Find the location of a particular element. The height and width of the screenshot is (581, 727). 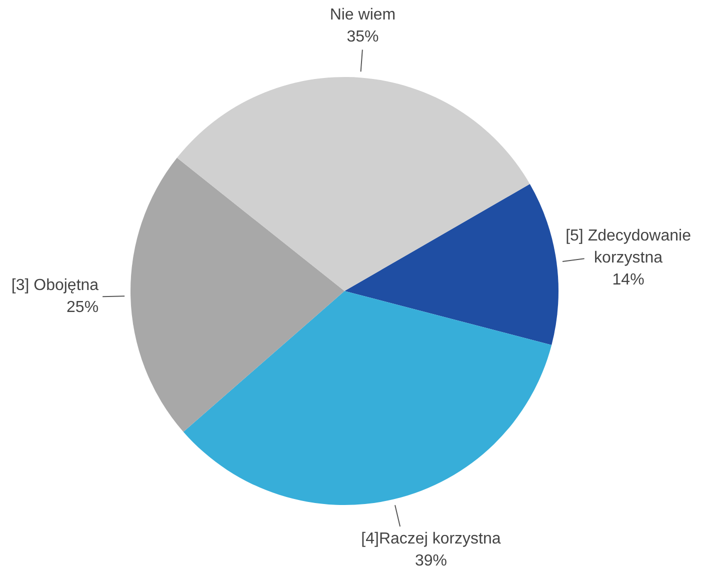

slice-label: Nie wiem is located at coordinates (363, 15).